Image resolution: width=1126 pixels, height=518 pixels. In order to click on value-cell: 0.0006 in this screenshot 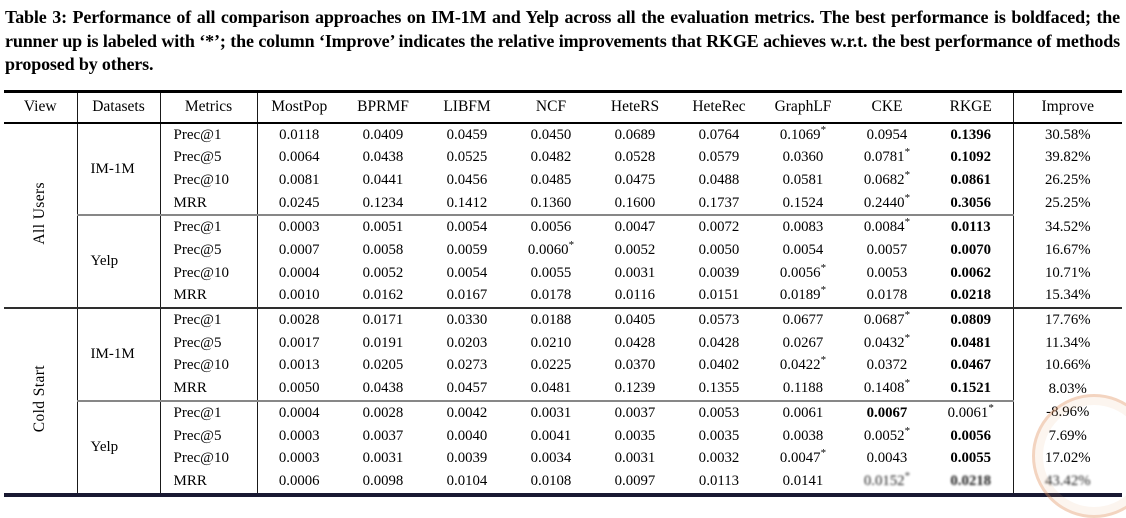, I will do `click(299, 480)`.